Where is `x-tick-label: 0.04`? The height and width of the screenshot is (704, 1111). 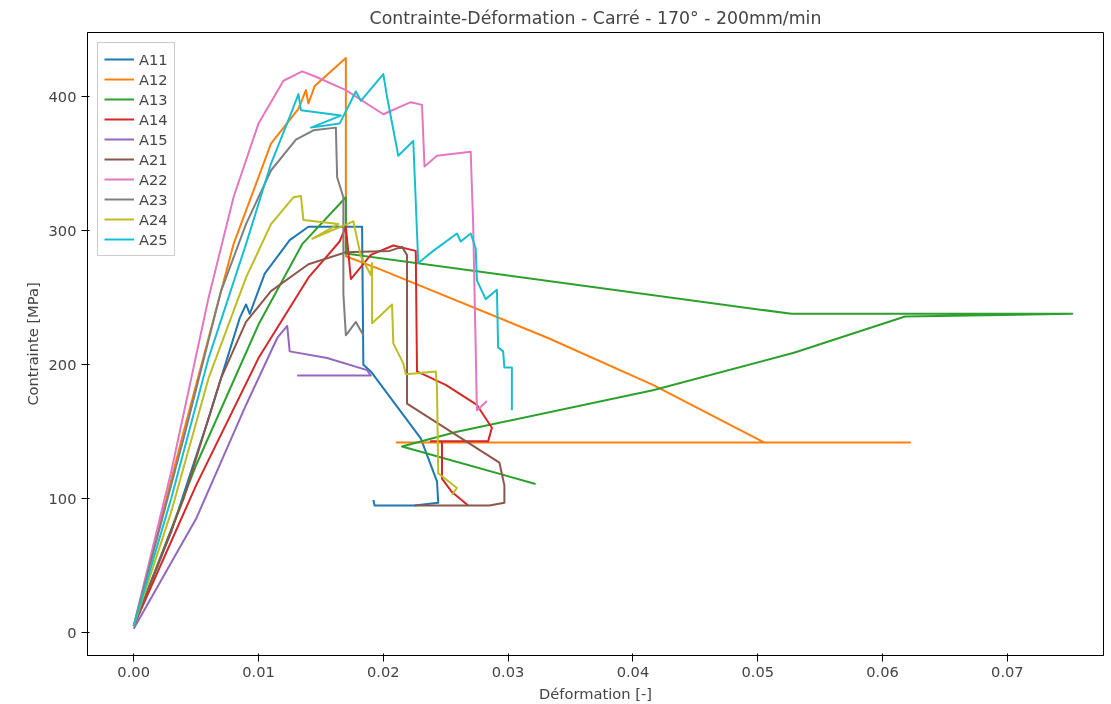
x-tick-label: 0.04 is located at coordinates (633, 671).